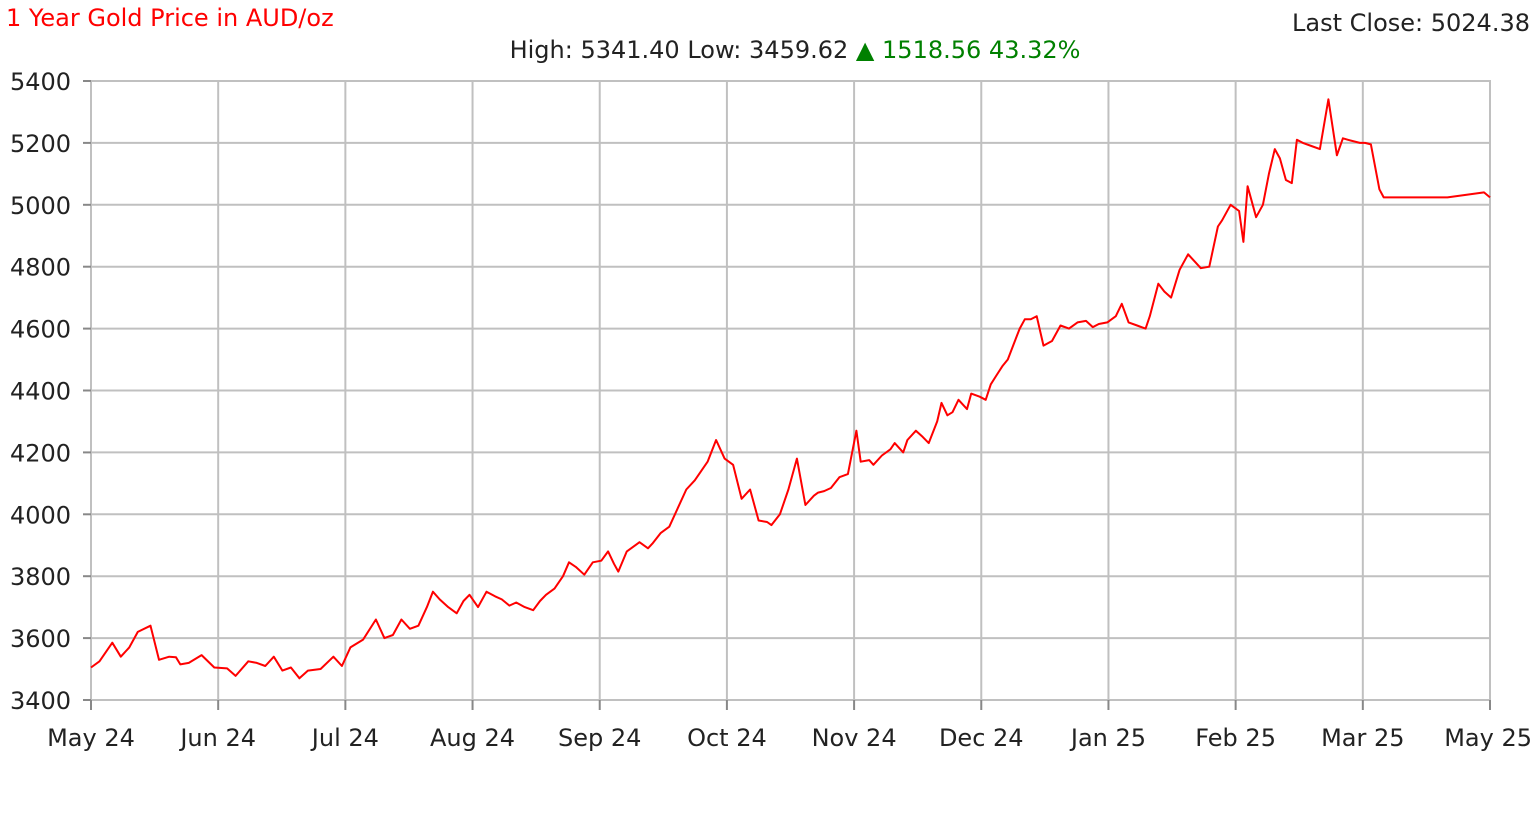  Describe the element at coordinates (217, 738) in the screenshot. I see `x-tick-label: Jun 24` at that location.